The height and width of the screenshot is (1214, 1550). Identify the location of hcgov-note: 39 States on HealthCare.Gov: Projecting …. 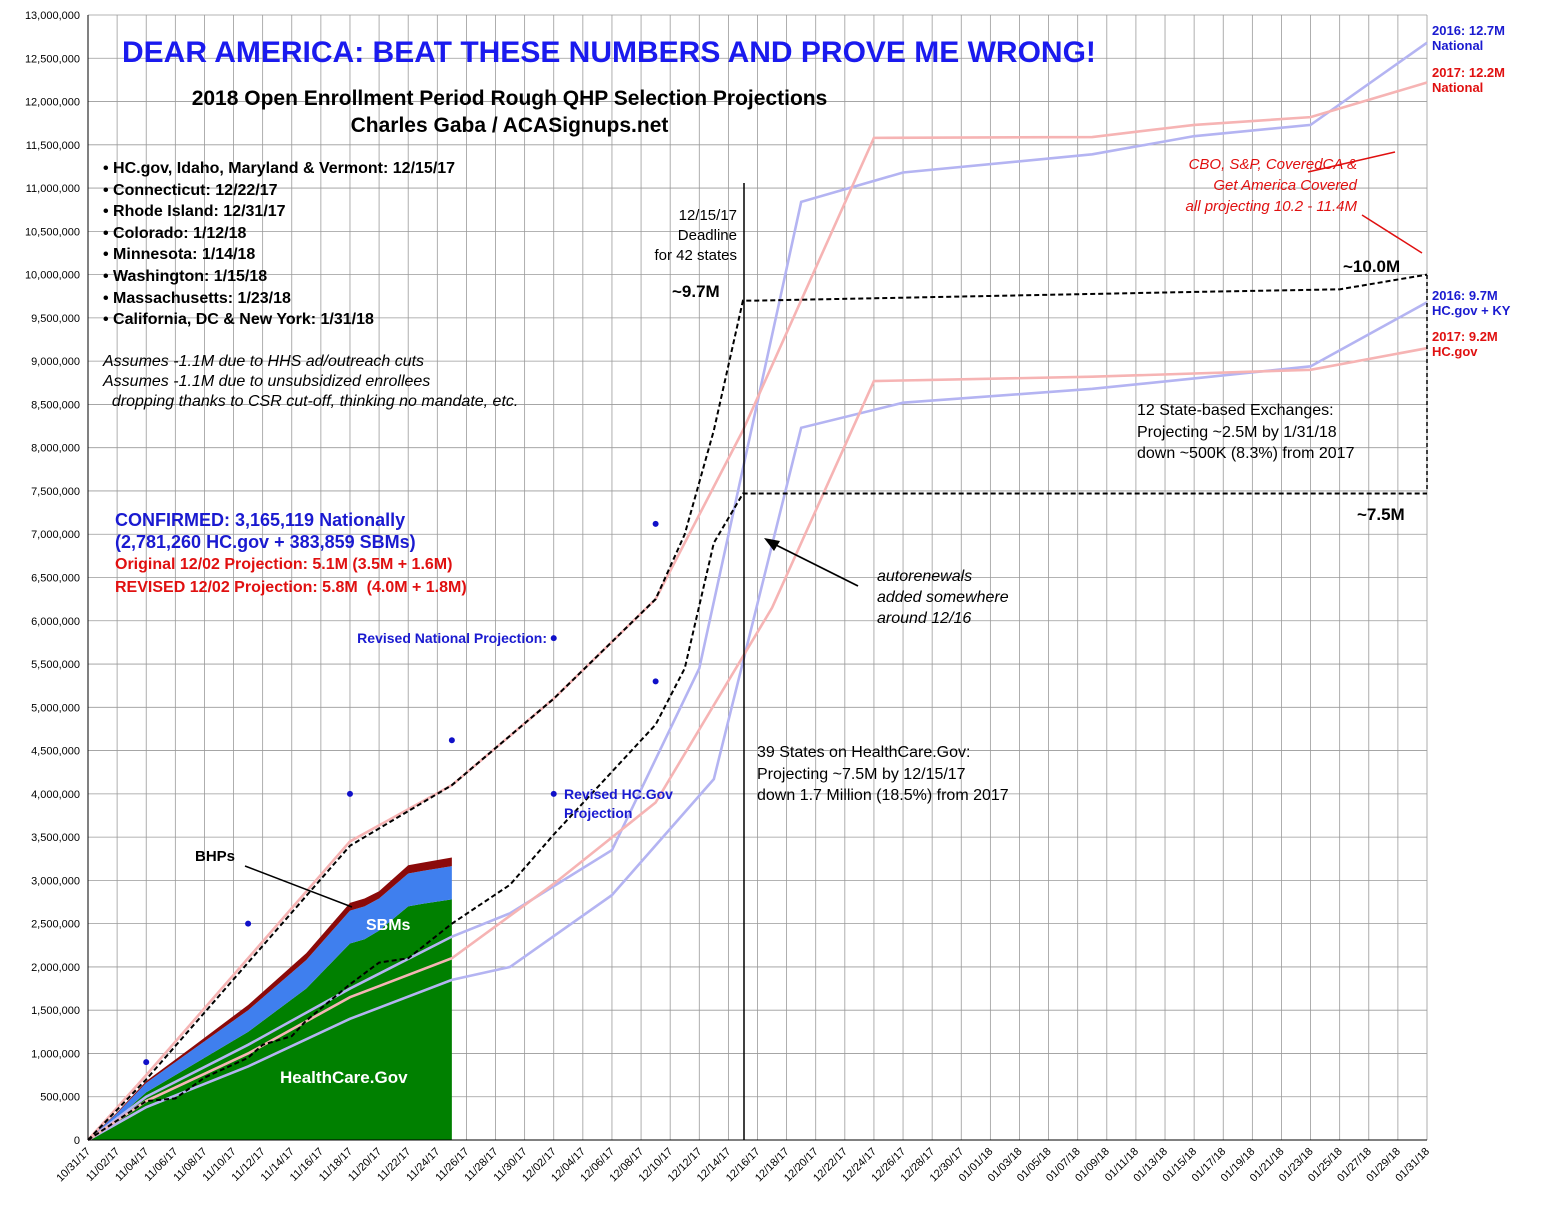
(883, 774).